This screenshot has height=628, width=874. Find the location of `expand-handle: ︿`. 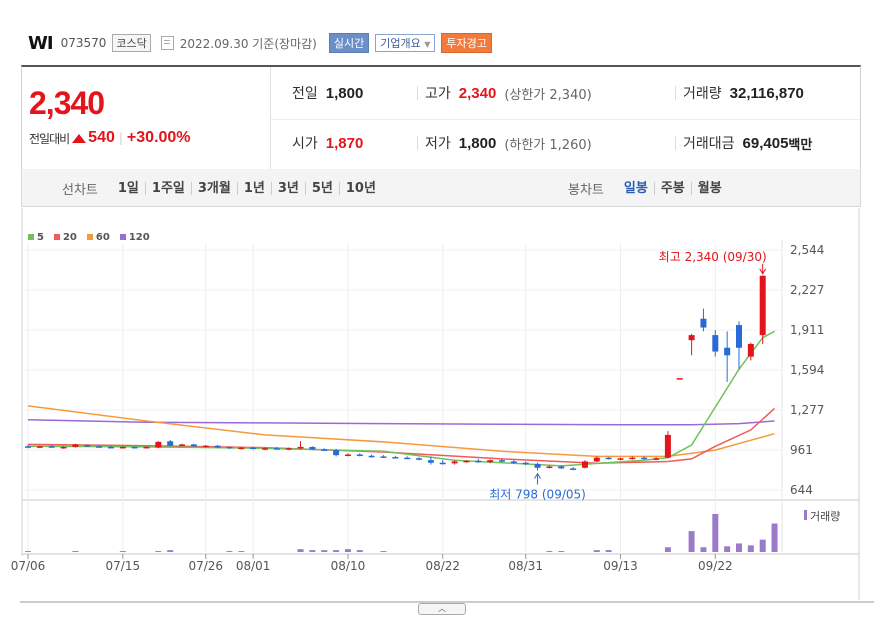

expand-handle: ︿ is located at coordinates (442, 609).